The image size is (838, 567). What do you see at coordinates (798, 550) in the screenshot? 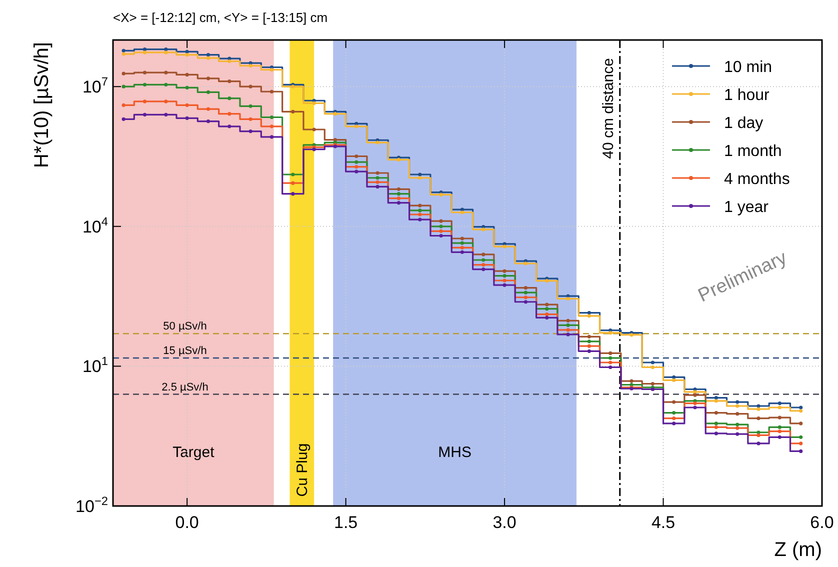
I see `x-axis-title: Z (m)` at bounding box center [798, 550].